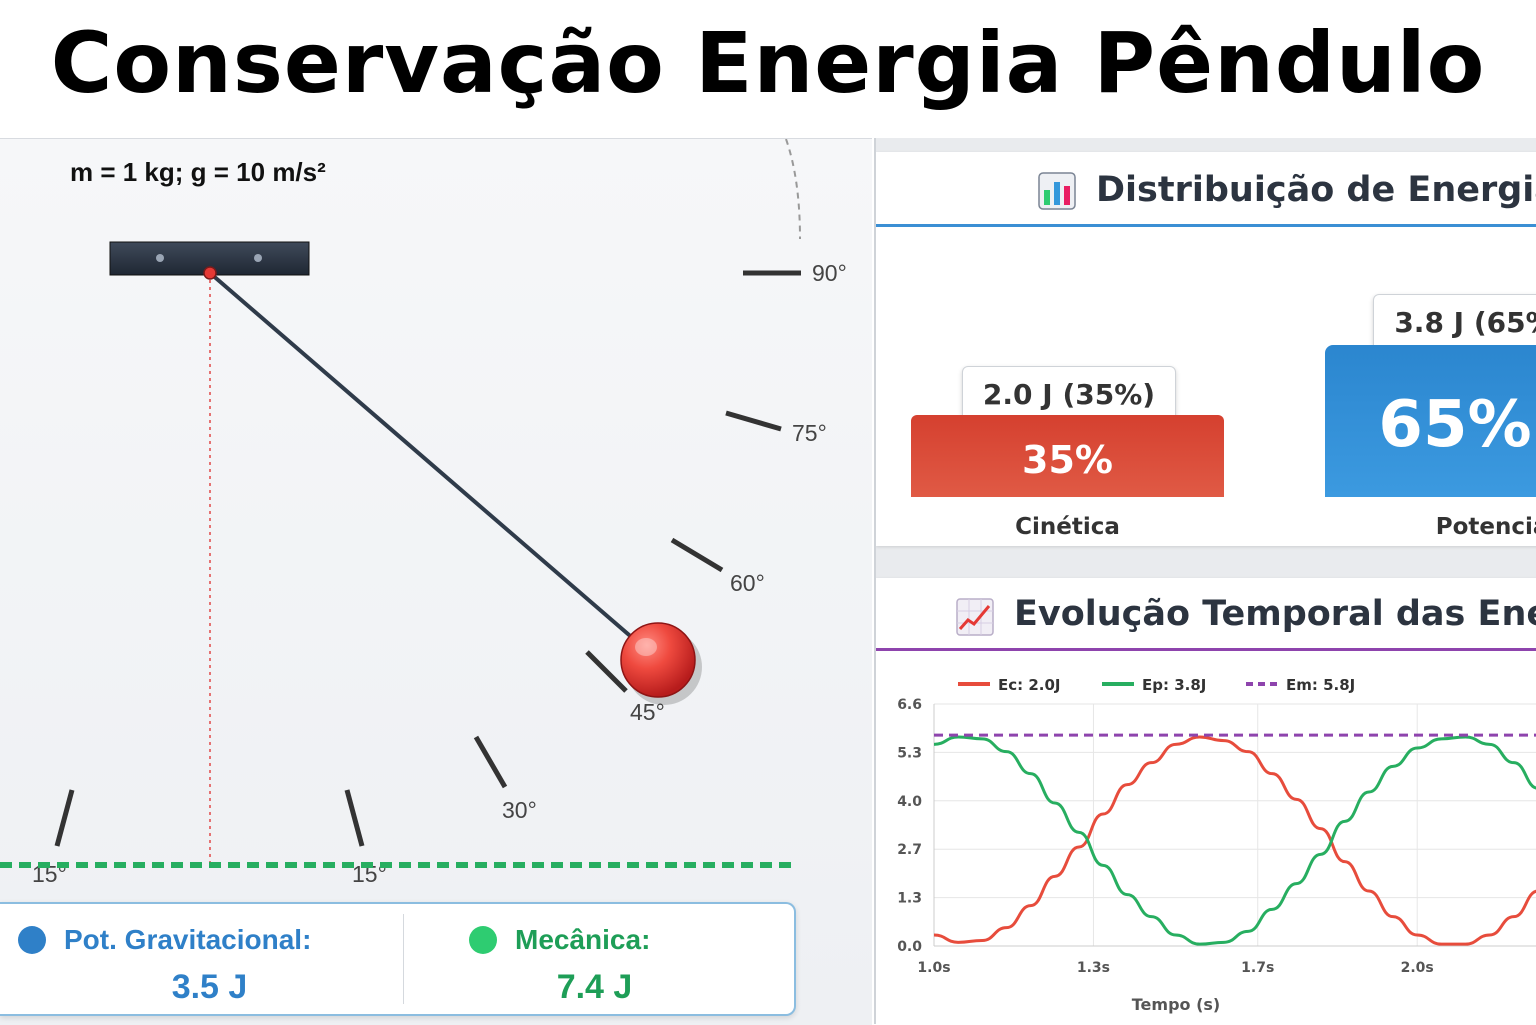 The width and height of the screenshot is (1536, 1025). I want to click on energy-evolution-header: Evolução Temporal das Energ, so click(1206, 613).